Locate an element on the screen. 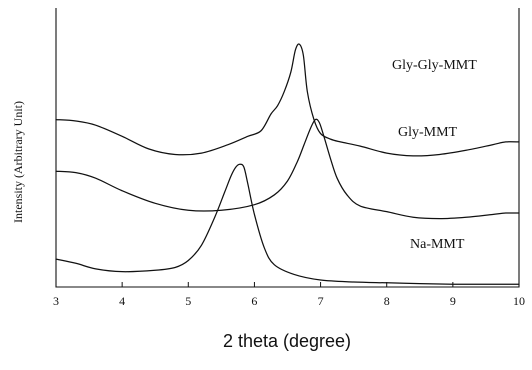  x-tick-label: 7 is located at coordinates (321, 301).